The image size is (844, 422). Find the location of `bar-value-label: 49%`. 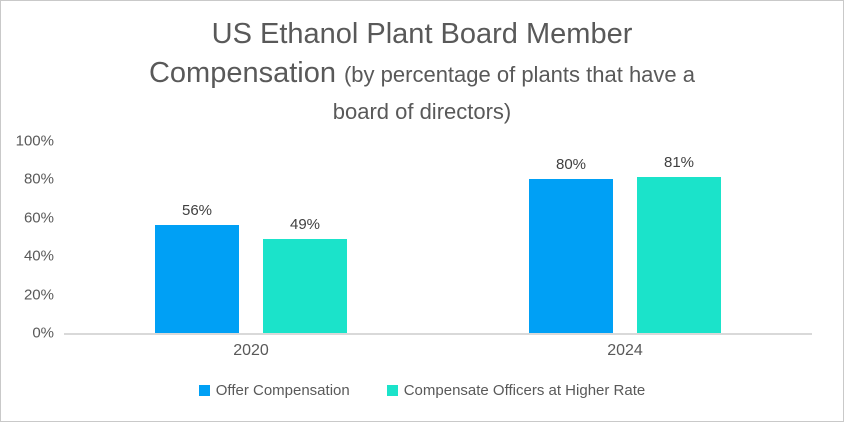

bar-value-label: 49% is located at coordinates (305, 224).